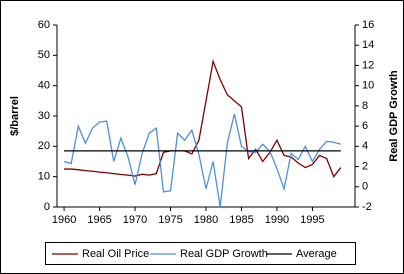  Describe the element at coordinates (365, 106) in the screenshot. I see `y2-tick-label: 8` at that location.